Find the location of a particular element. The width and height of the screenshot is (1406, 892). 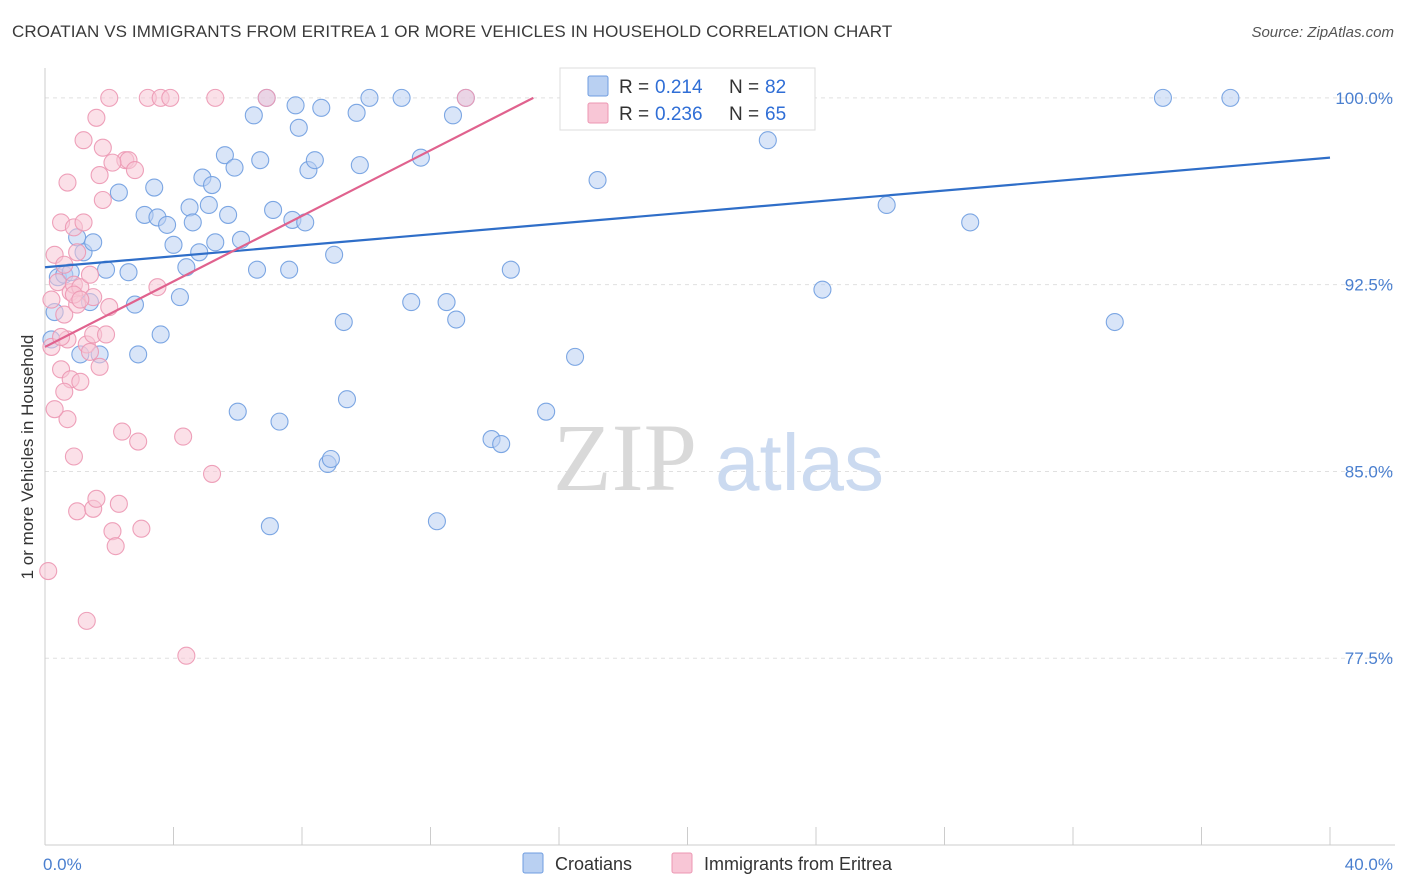

y-axis-label: 1 or more Vehicles in Household is located at coordinates (27, 457).